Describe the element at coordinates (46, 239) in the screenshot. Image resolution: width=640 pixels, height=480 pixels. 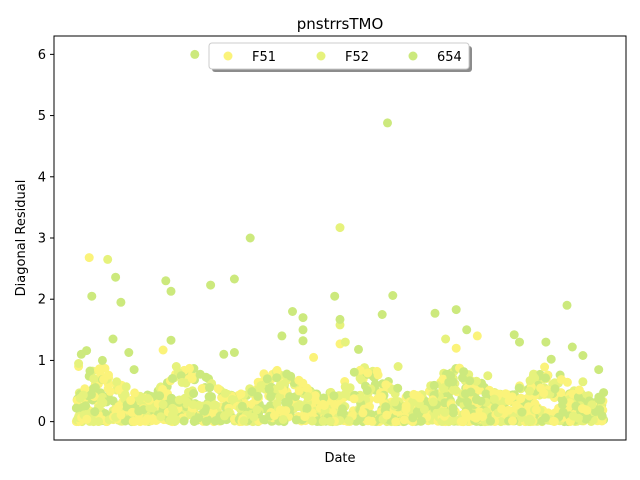
I see `y-axis: 0 1 2 3 4 5 6` at that location.